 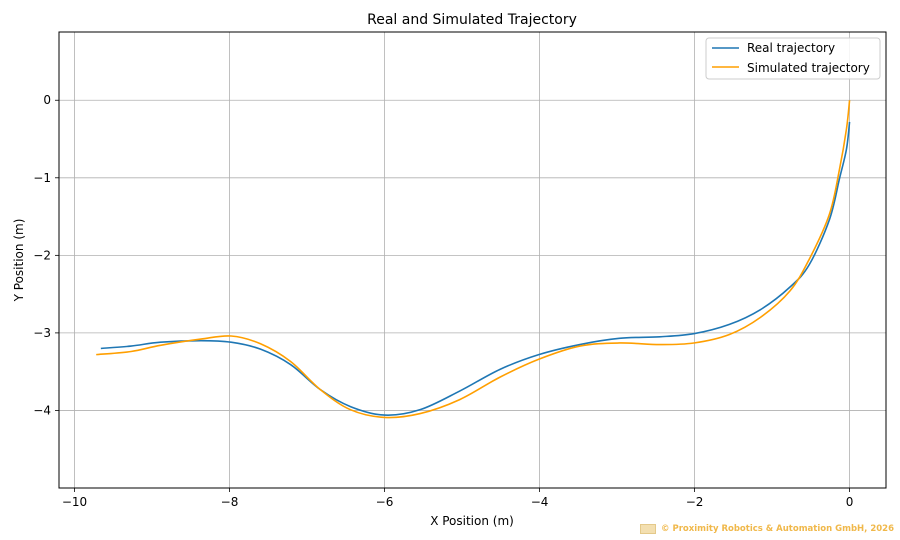 I want to click on y-tick-label: −4, so click(x=42, y=410).